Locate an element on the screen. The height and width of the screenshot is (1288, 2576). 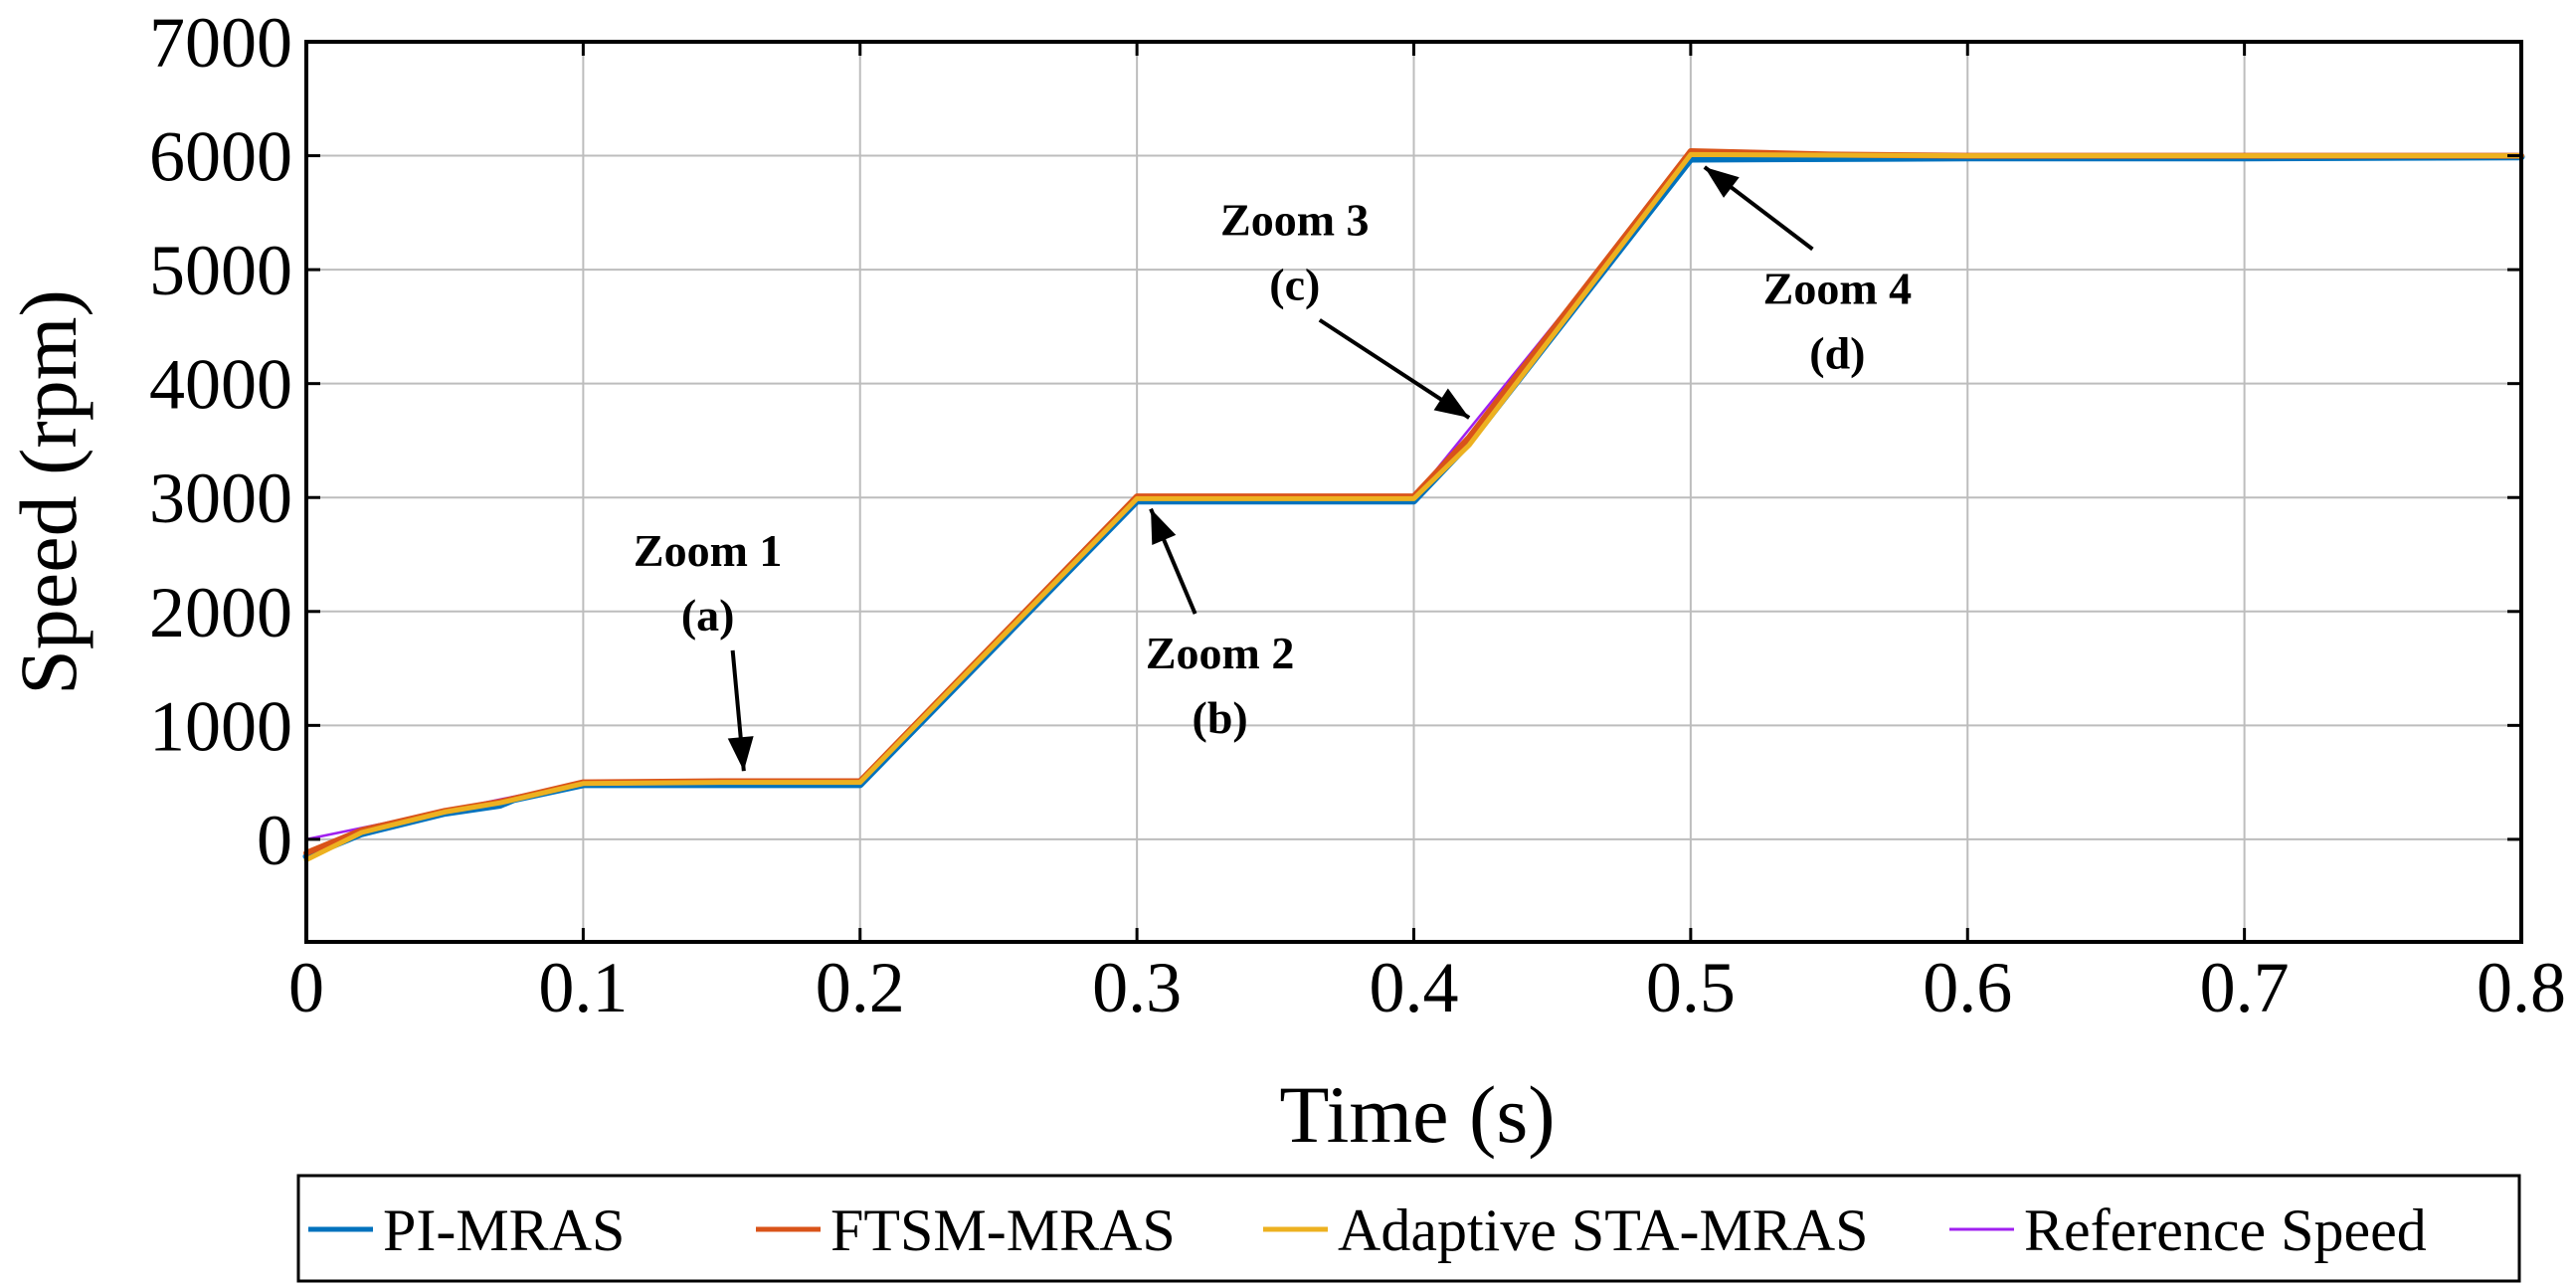
x-tick-label: 0.1 is located at coordinates (583, 987).